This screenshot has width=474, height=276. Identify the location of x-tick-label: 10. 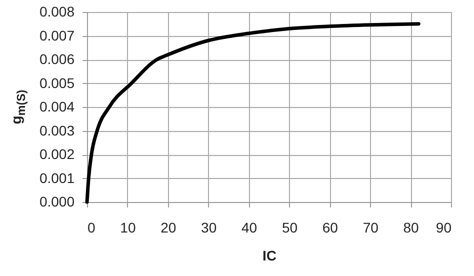
(128, 228).